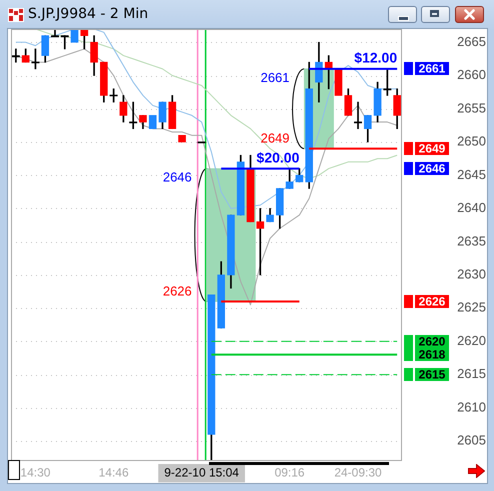 The height and width of the screenshot is (491, 494). What do you see at coordinates (376, 58) in the screenshot?
I see `annotation: $12.00` at bounding box center [376, 58].